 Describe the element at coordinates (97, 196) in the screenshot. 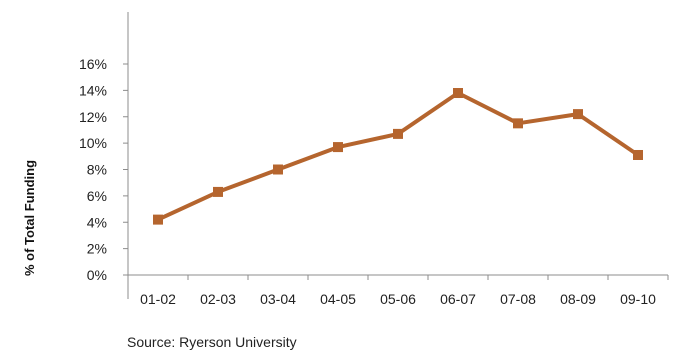

I see `y-tick-label: 6%` at that location.